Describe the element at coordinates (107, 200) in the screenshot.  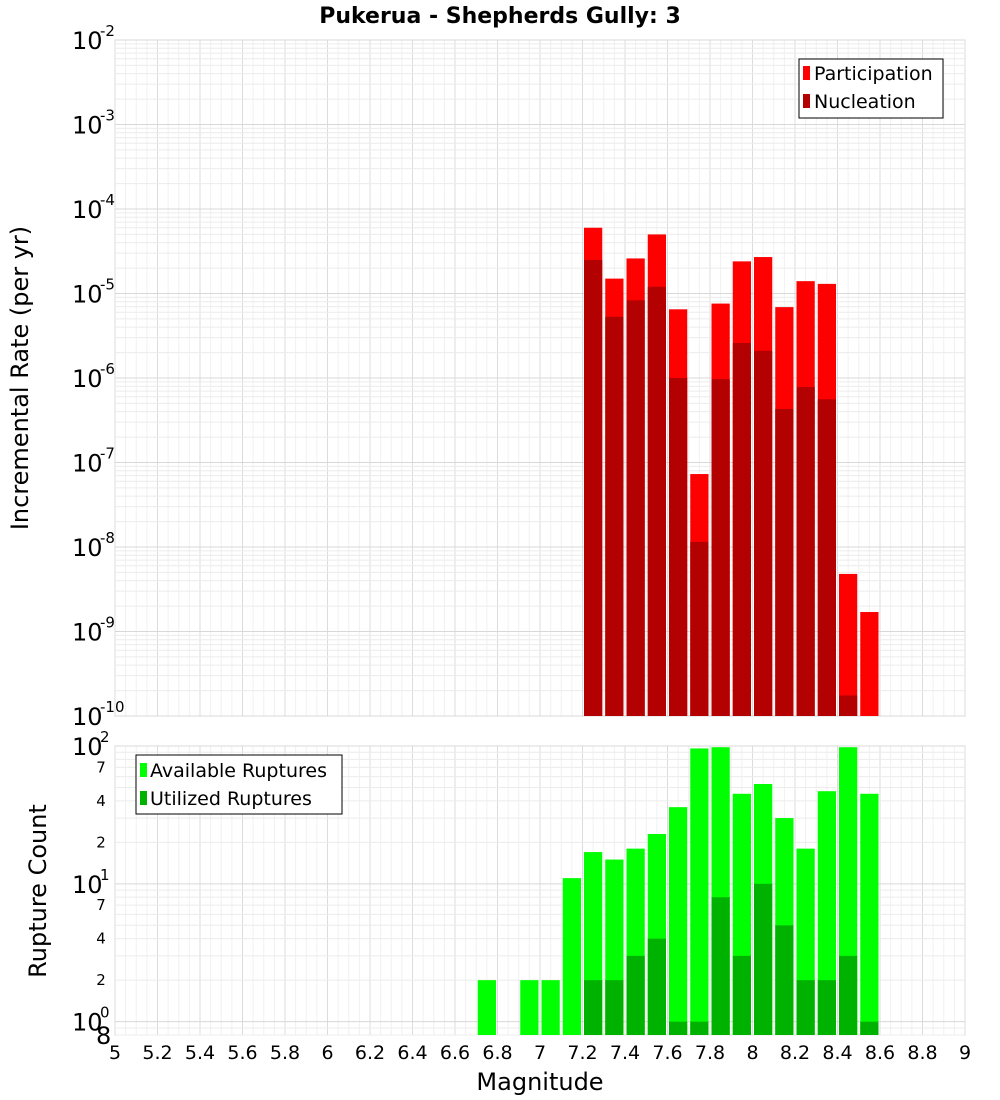
I see `top-ytick-exp-m4: -4` at that location.